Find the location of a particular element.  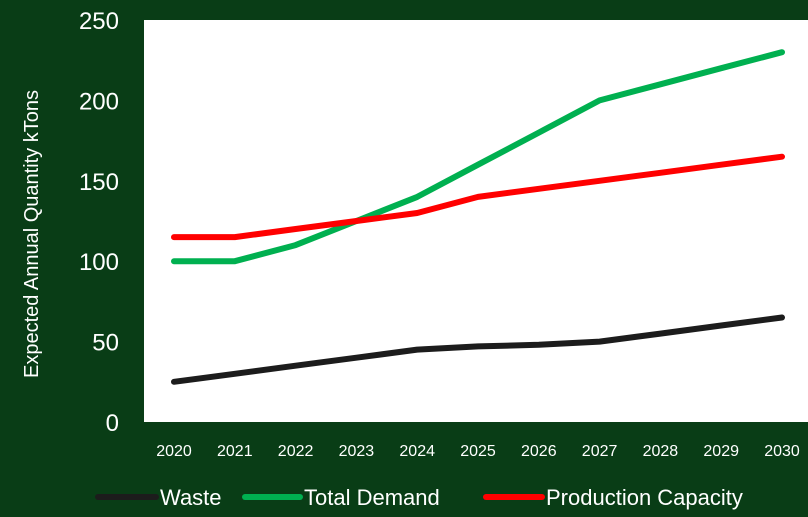

y-tick-label: 50 is located at coordinates (105, 343).